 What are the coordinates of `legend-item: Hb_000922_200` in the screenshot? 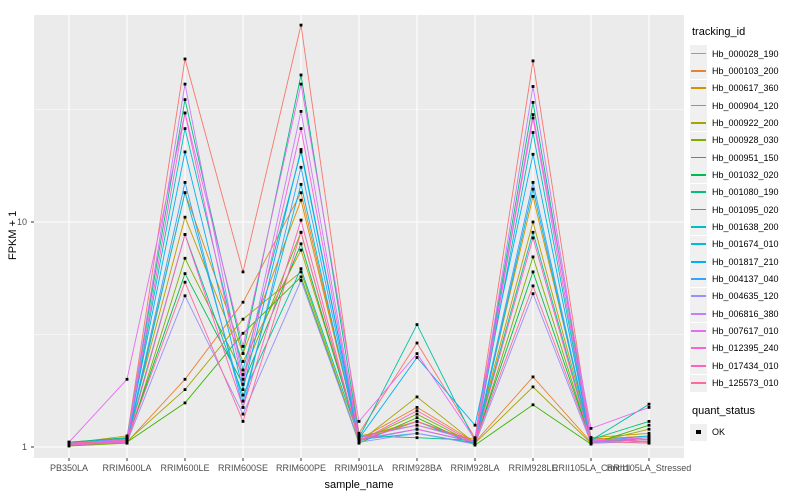 It's located at (744, 123).